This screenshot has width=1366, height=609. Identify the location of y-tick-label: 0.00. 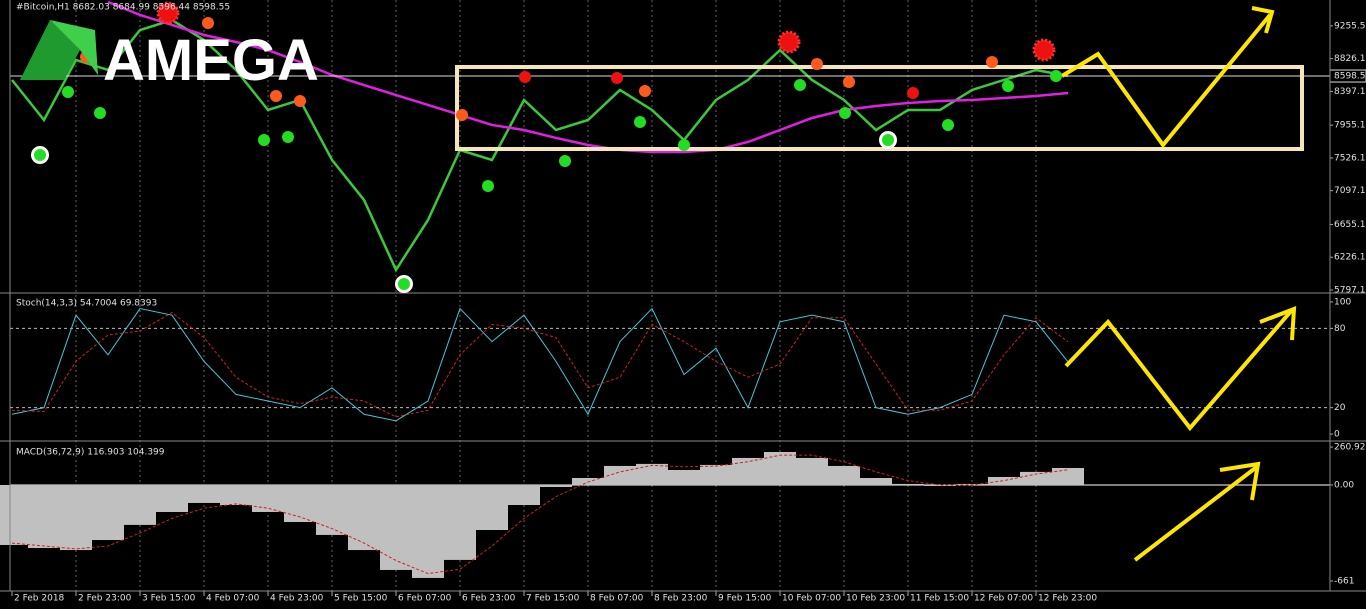
(1344, 485).